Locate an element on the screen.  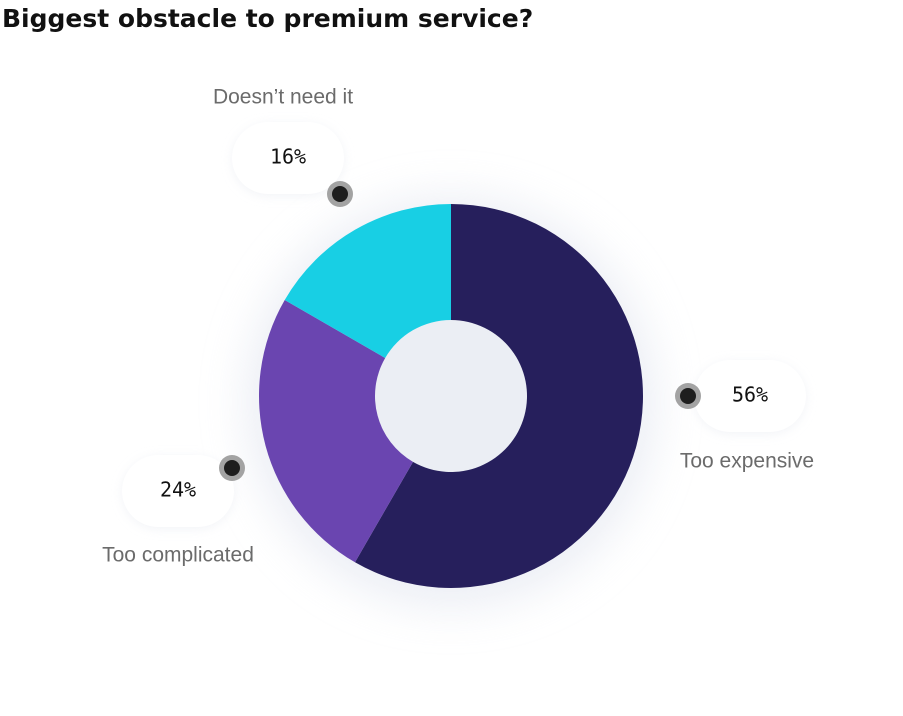
category-label: Doesn’t need it is located at coordinates (283, 97).